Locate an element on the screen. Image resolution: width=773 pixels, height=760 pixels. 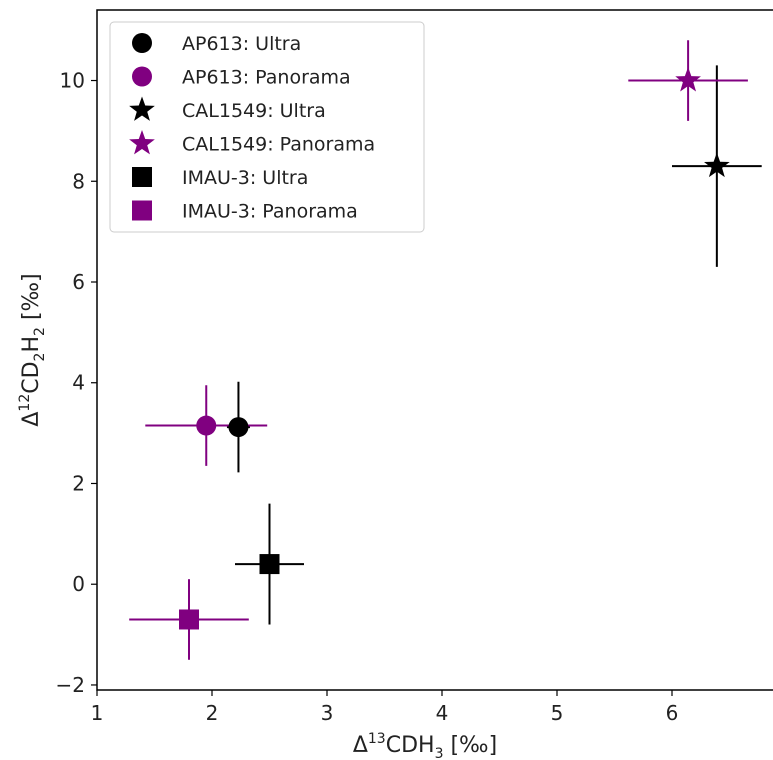
x-axis-ticks: 1234567 is located at coordinates (385, 707).